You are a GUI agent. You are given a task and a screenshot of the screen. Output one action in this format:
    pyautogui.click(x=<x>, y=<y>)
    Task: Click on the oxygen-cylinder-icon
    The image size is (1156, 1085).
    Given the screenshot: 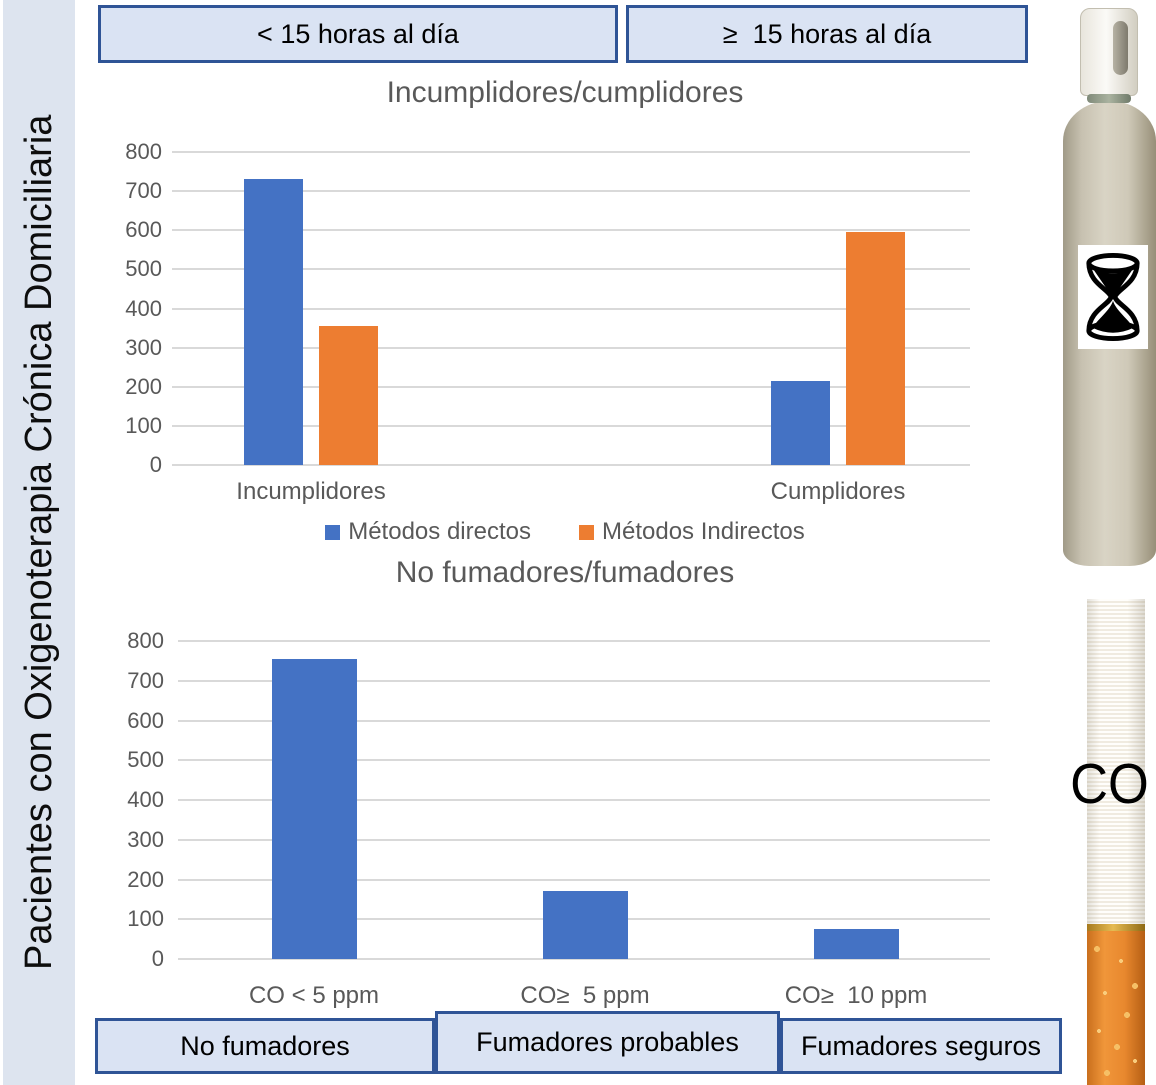 What is the action you would take?
    pyautogui.click(x=1109, y=287)
    